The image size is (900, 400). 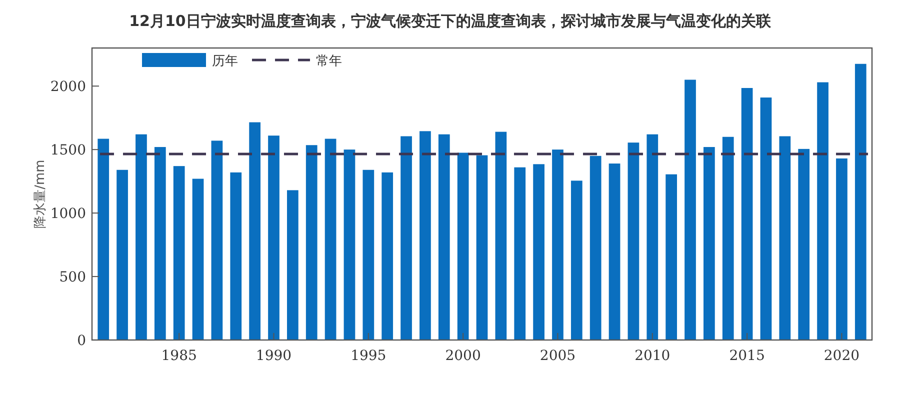 I want to click on x-tick-label: 1990, so click(x=274, y=356).